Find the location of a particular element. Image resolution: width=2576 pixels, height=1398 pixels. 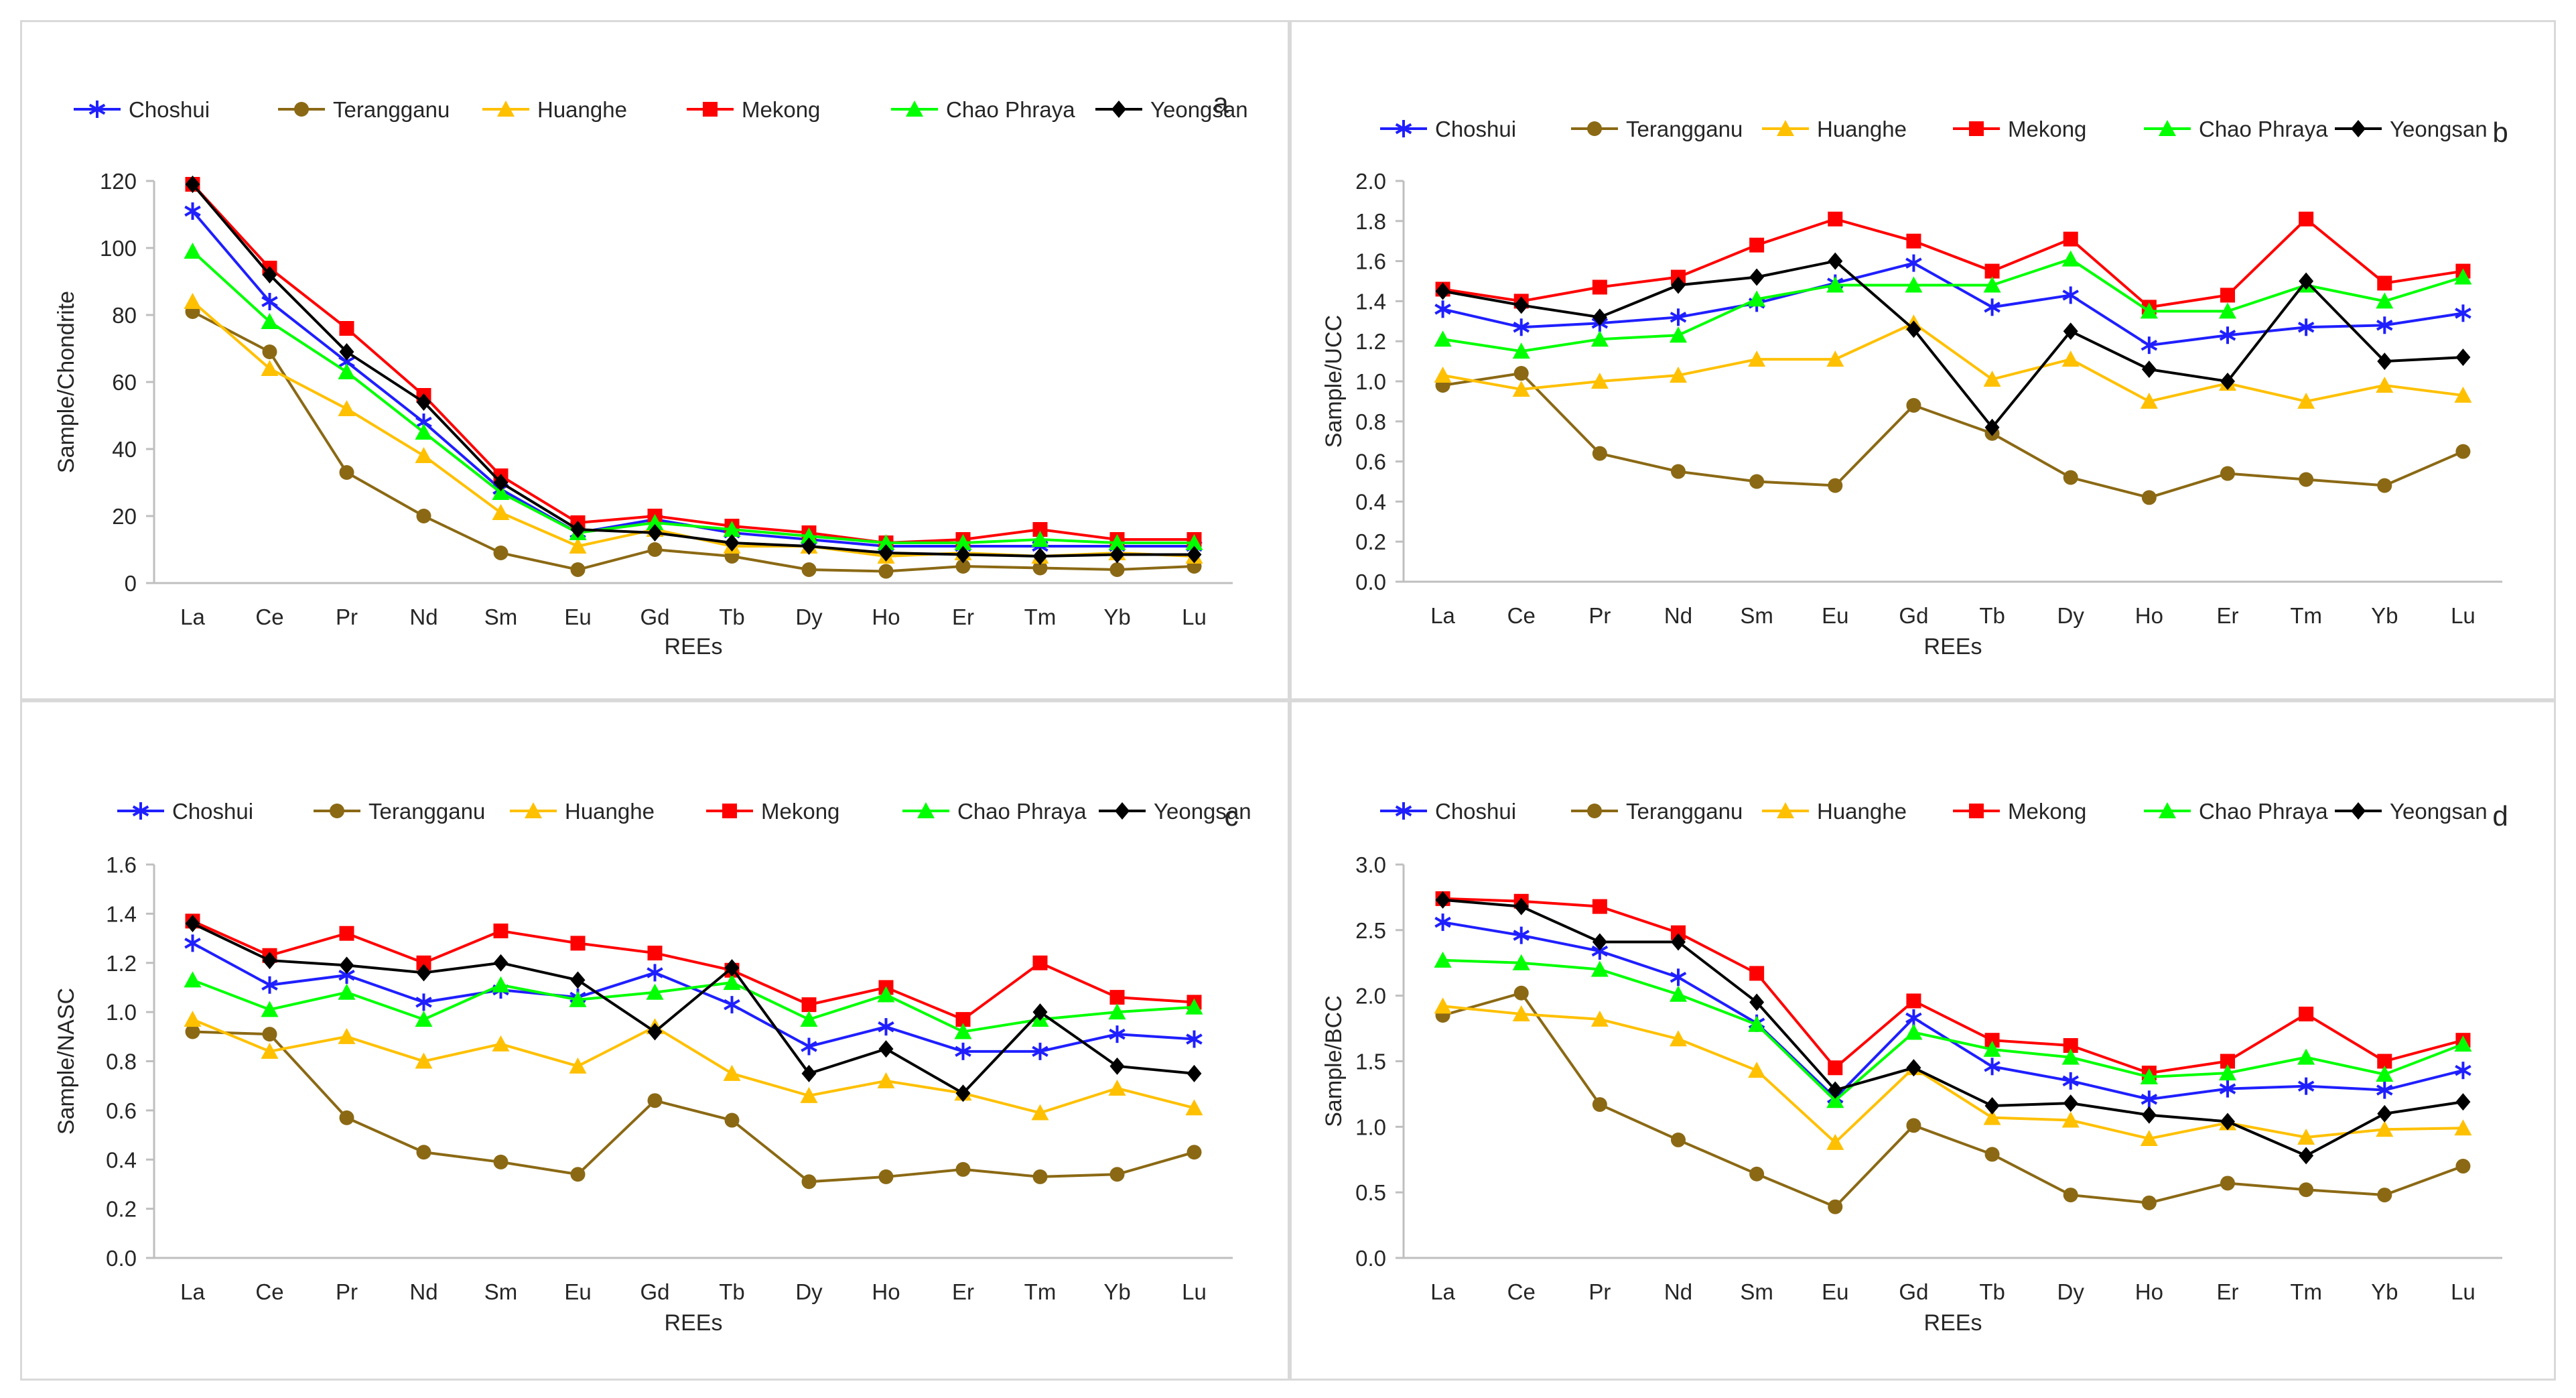

legend-item: Terangganu is located at coordinates (364, 109).